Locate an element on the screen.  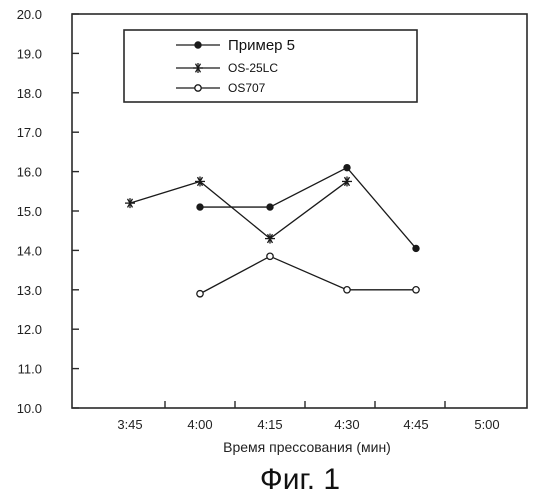
series-layer is located at coordinates (272, 230).